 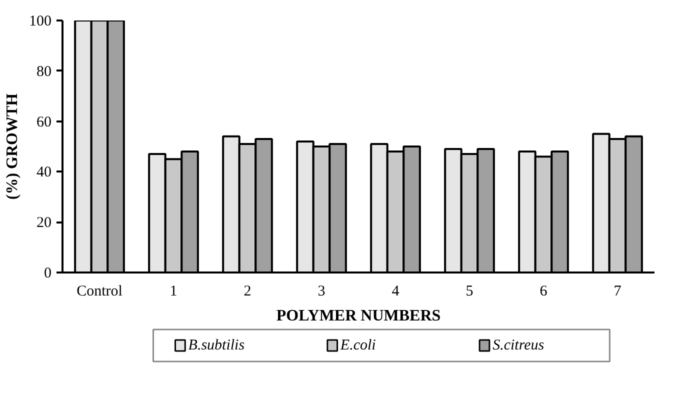 What do you see at coordinates (518, 346) in the screenshot?
I see `legend-label: S.citreus` at bounding box center [518, 346].